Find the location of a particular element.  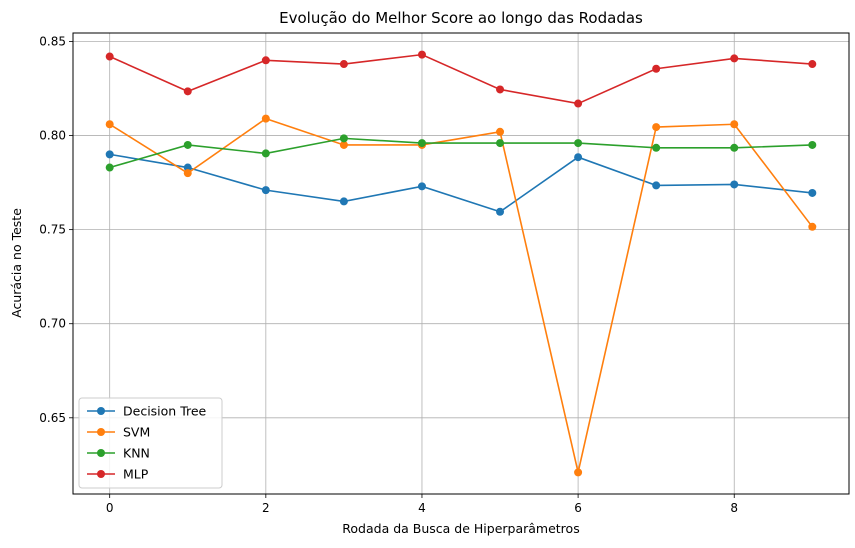

x-axis-title: Rodada da Busca de Hiperparâmetros is located at coordinates (460, 528).